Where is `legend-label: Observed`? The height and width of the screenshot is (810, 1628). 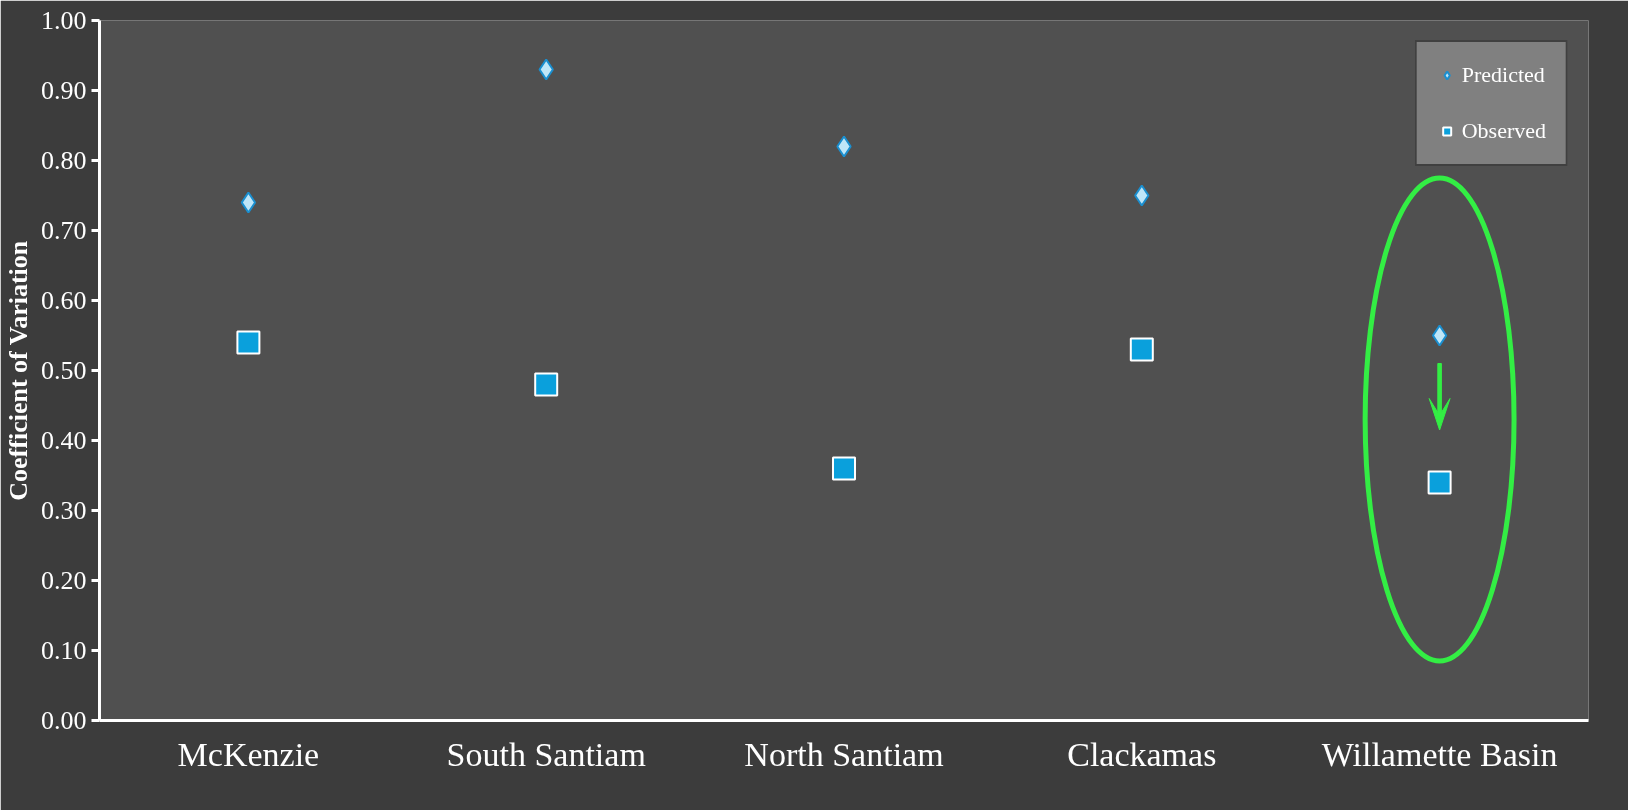
legend-label: Observed is located at coordinates (1503, 131).